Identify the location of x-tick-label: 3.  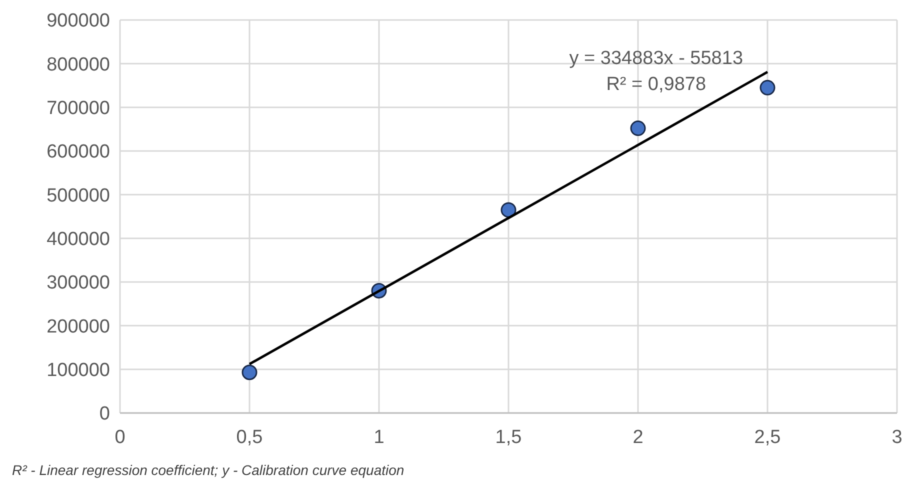
(897, 437).